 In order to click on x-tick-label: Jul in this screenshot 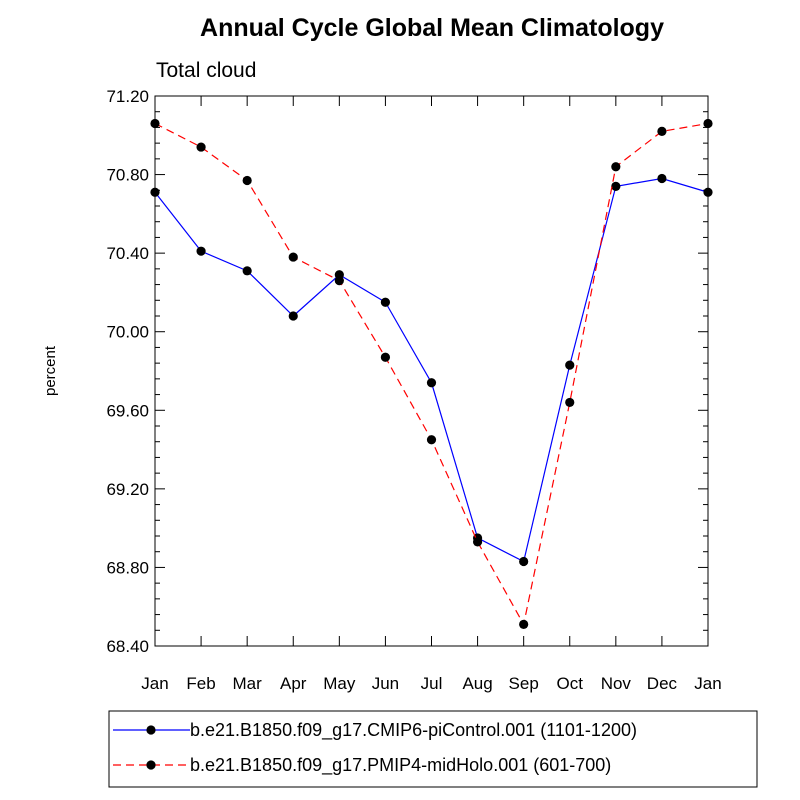, I will do `click(432, 683)`.